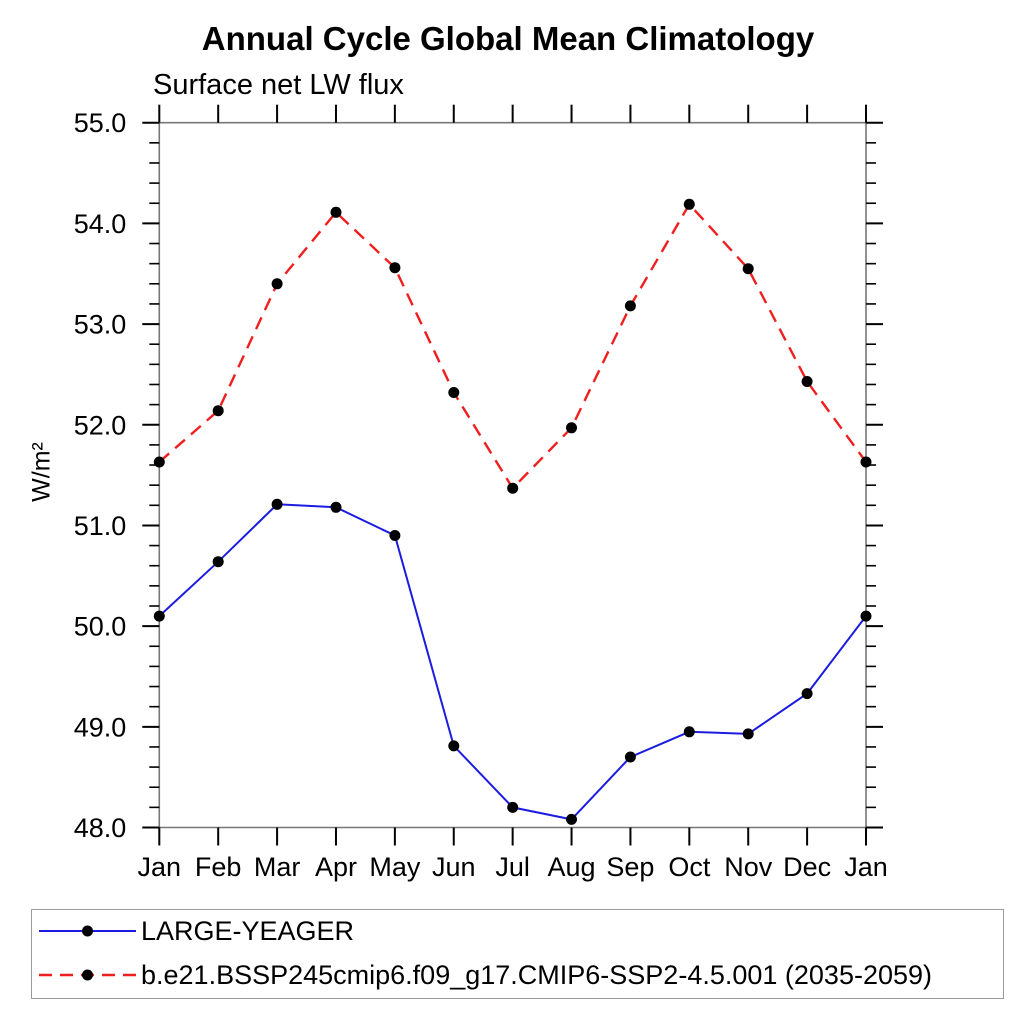 This screenshot has height=1024, width=1024. I want to click on y-tick-label: 48.0, so click(100, 828).